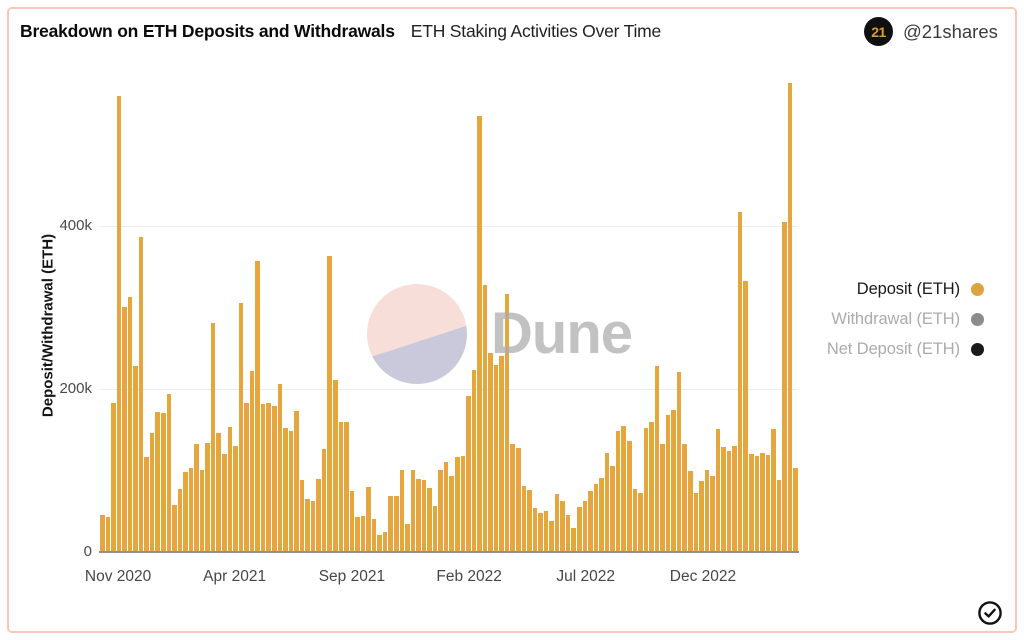 The width and height of the screenshot is (1024, 640). Describe the element at coordinates (905, 319) in the screenshot. I see `legend-item-withdrawal-eth: Withdrawal (ETH)` at that location.